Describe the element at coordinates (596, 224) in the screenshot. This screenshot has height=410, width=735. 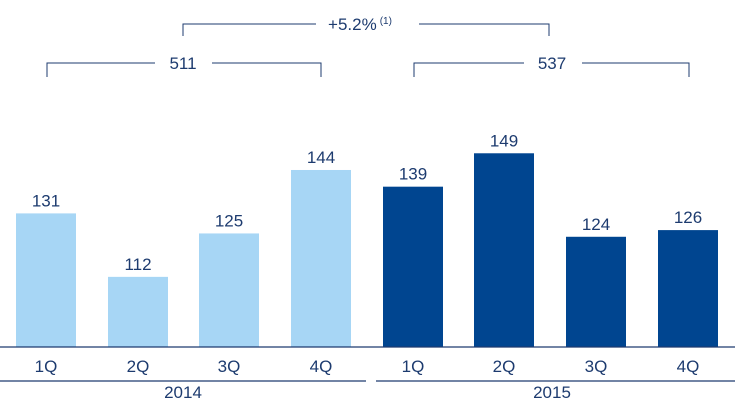
I see `value-label-2015-3Q: 124` at that location.